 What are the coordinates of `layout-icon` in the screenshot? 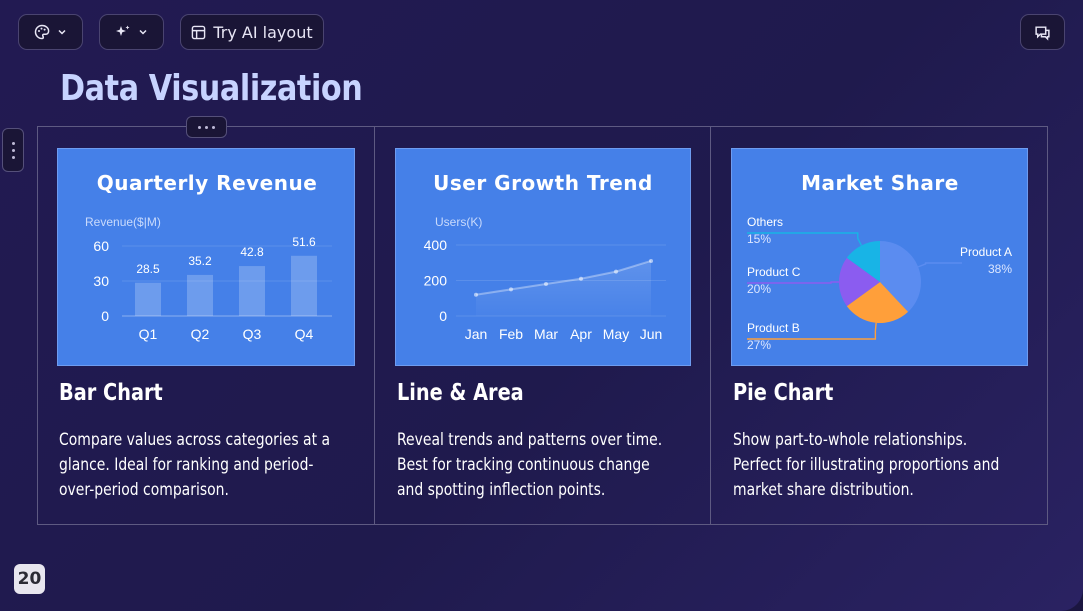 It's located at (199, 32).